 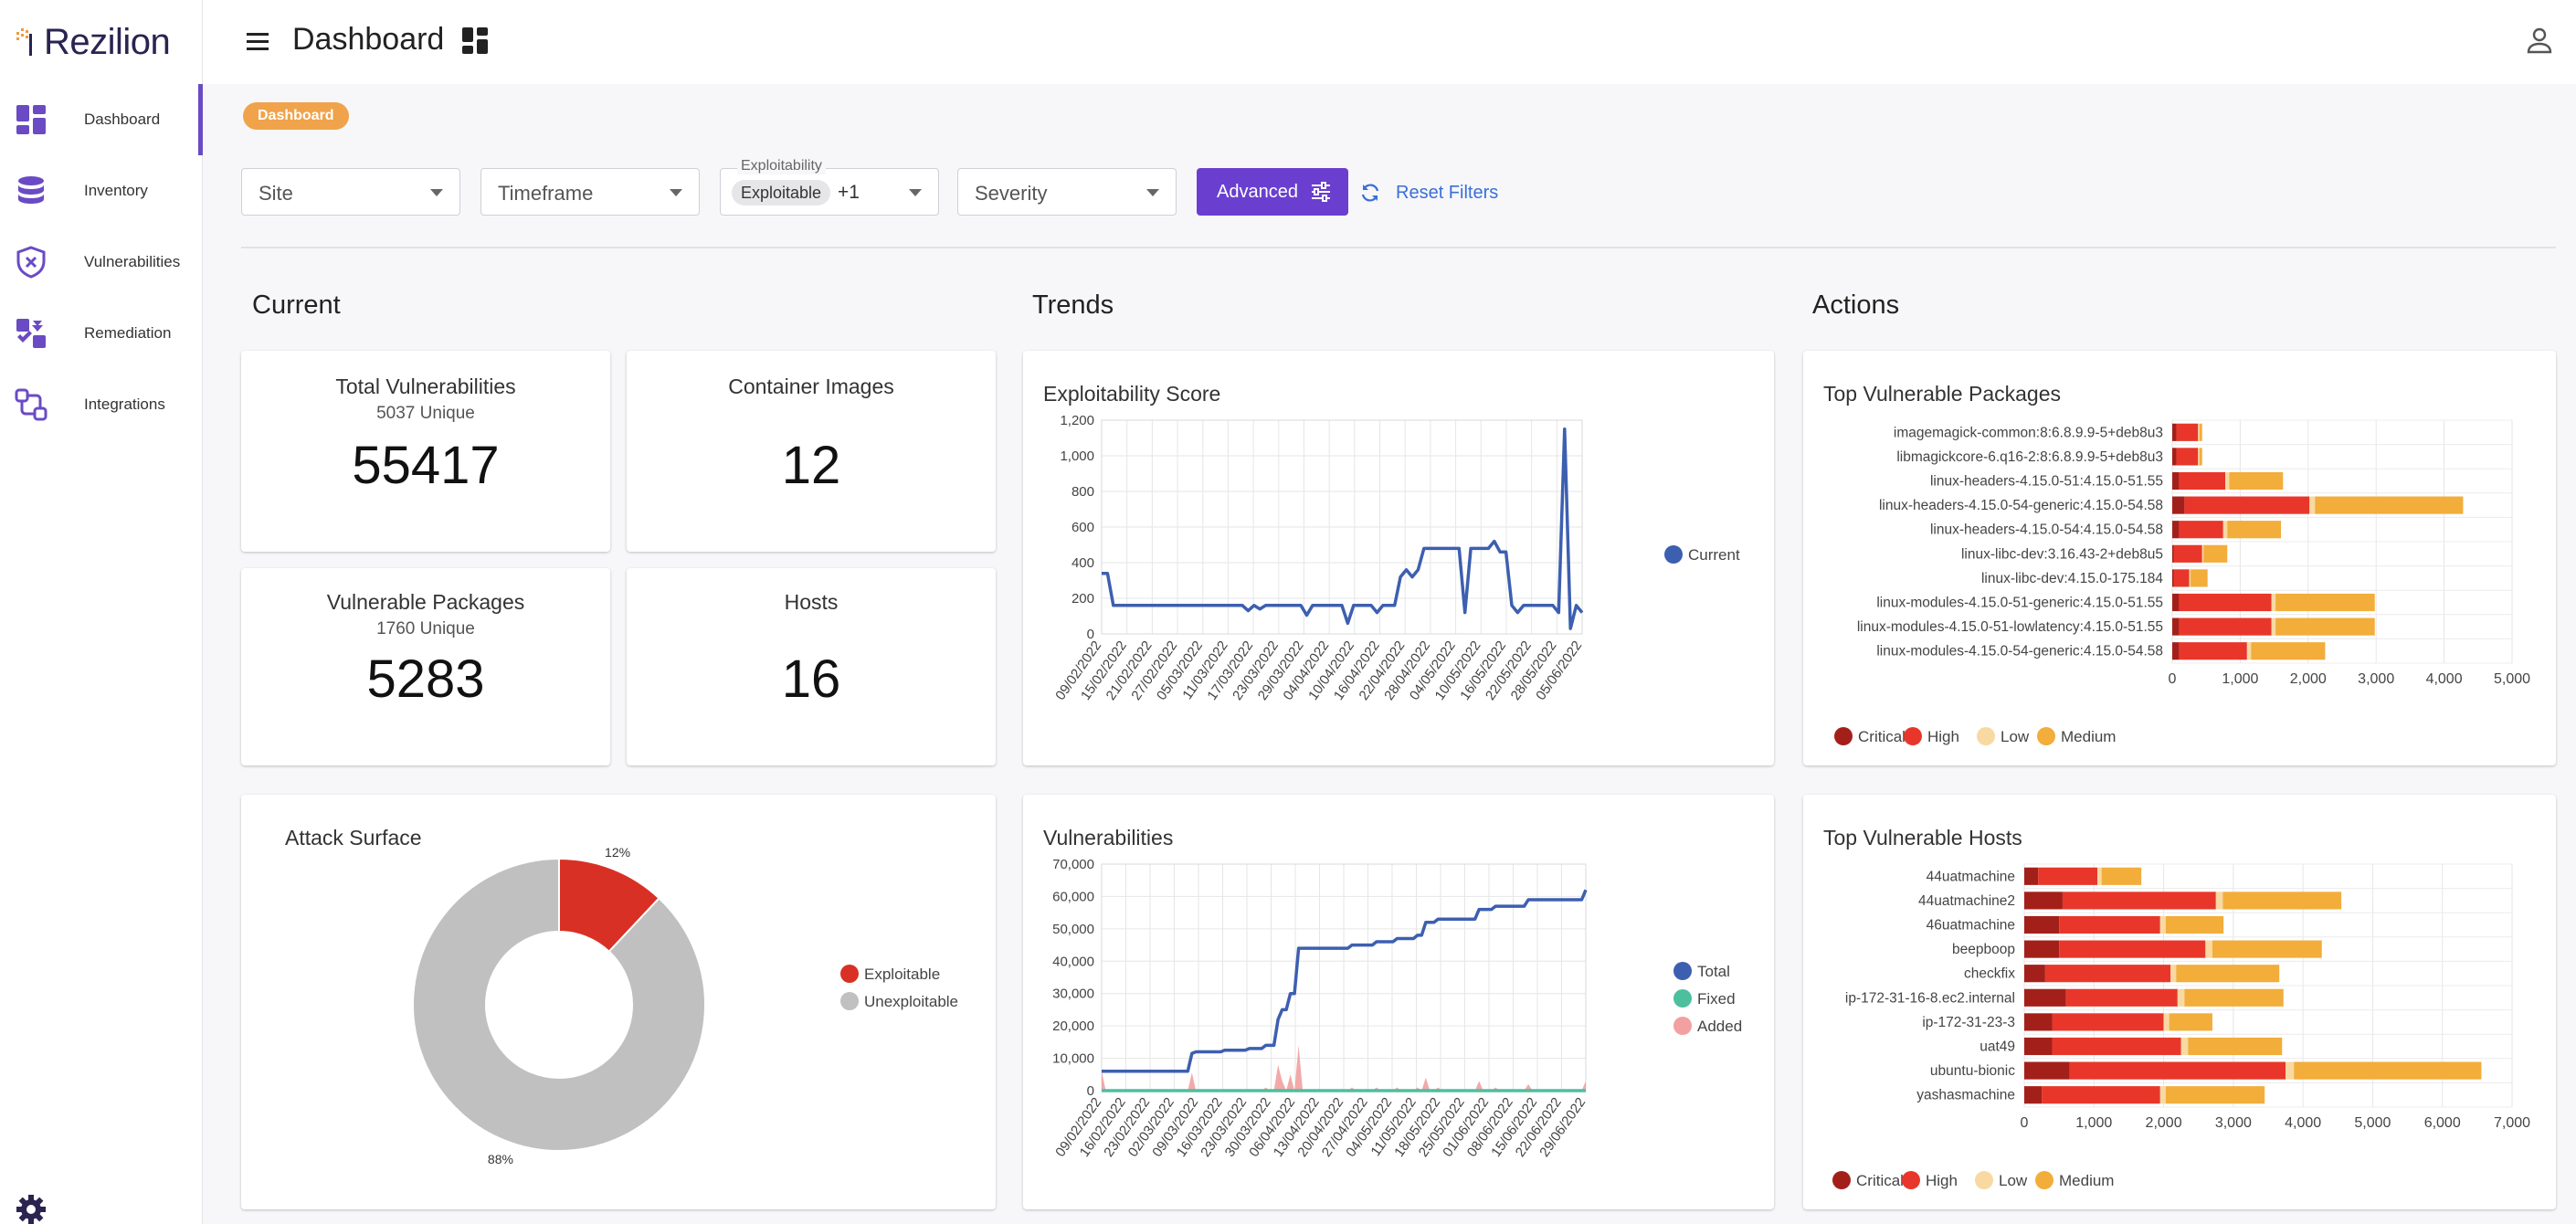 What do you see at coordinates (31, 1208) in the screenshot?
I see `gear-icon` at bounding box center [31, 1208].